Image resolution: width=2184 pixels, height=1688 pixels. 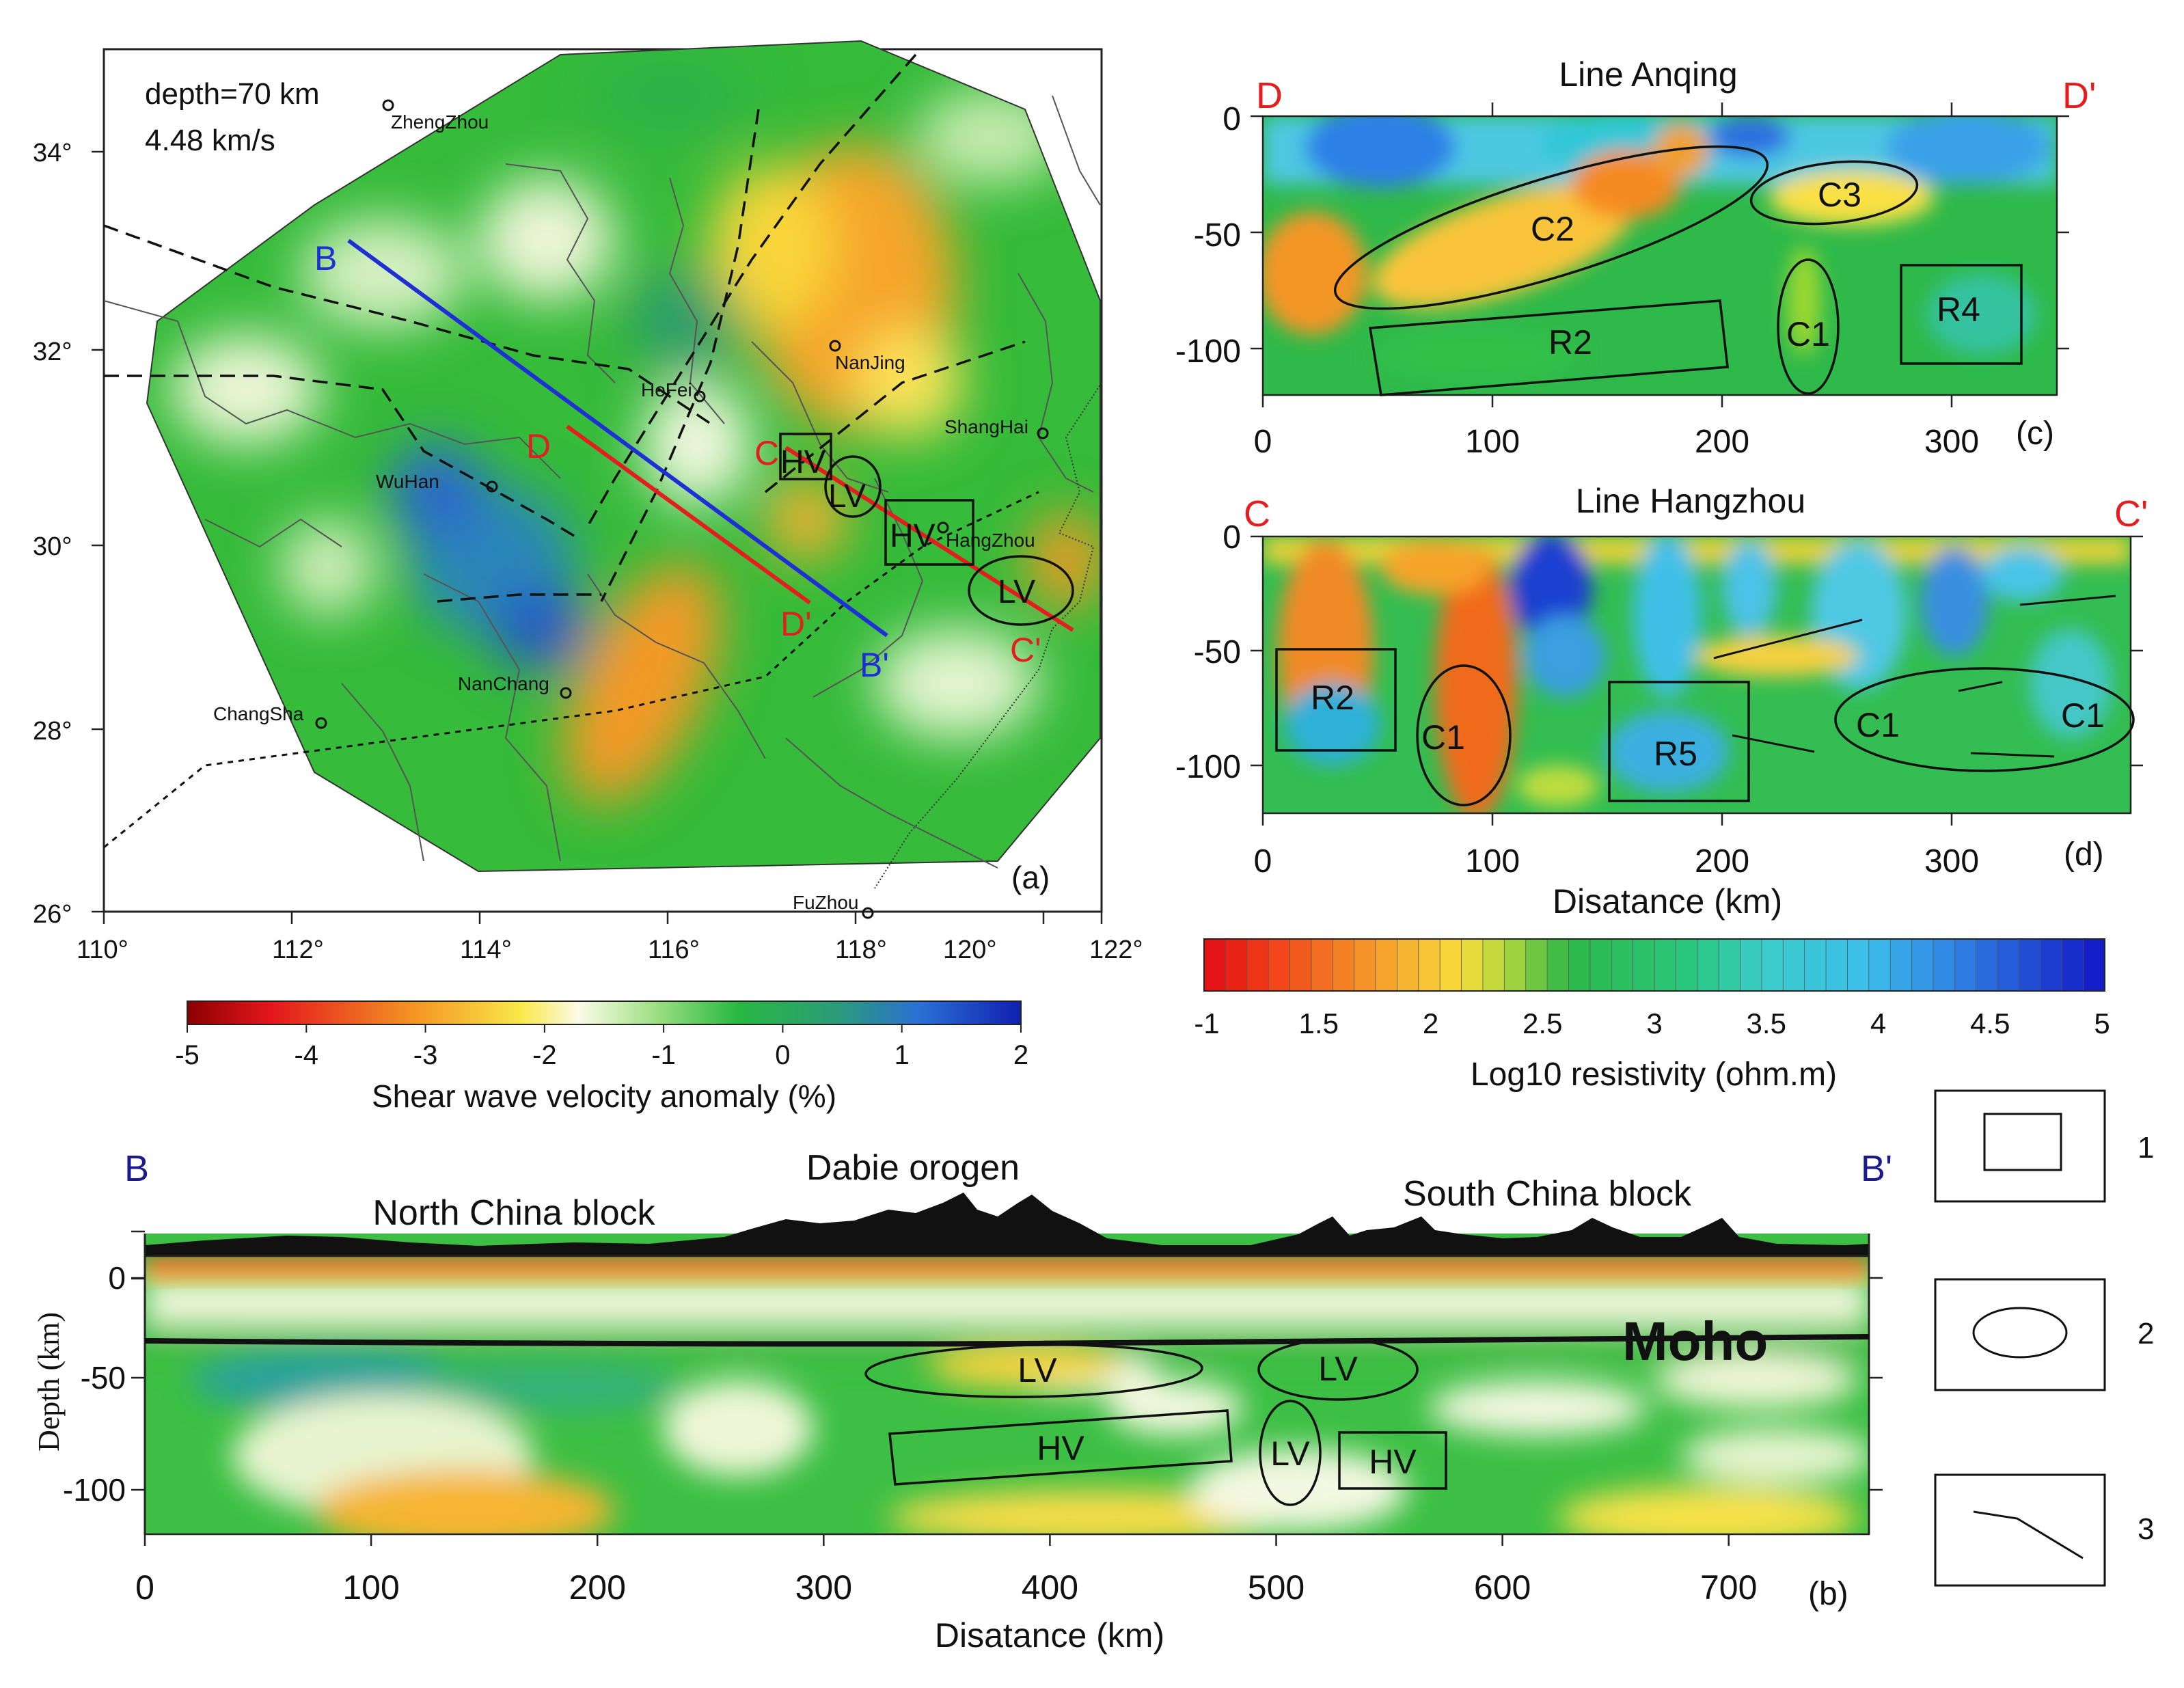 What do you see at coordinates (990, 541) in the screenshot?
I see `city-label-hangzhou: HangZhou` at bounding box center [990, 541].